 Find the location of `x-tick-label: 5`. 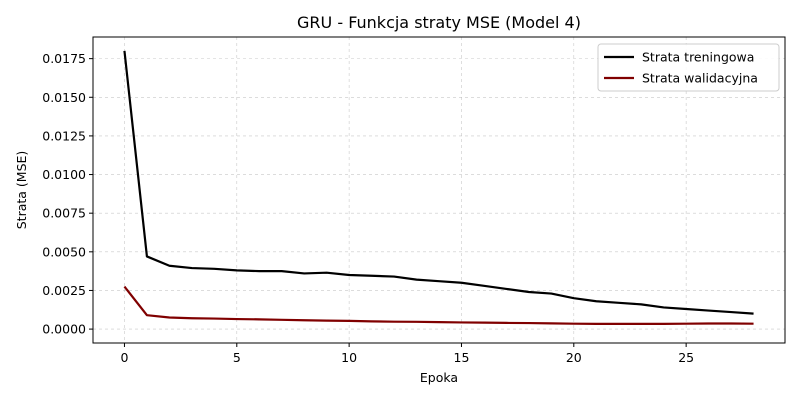

x-tick-label: 5 is located at coordinates (237, 357).